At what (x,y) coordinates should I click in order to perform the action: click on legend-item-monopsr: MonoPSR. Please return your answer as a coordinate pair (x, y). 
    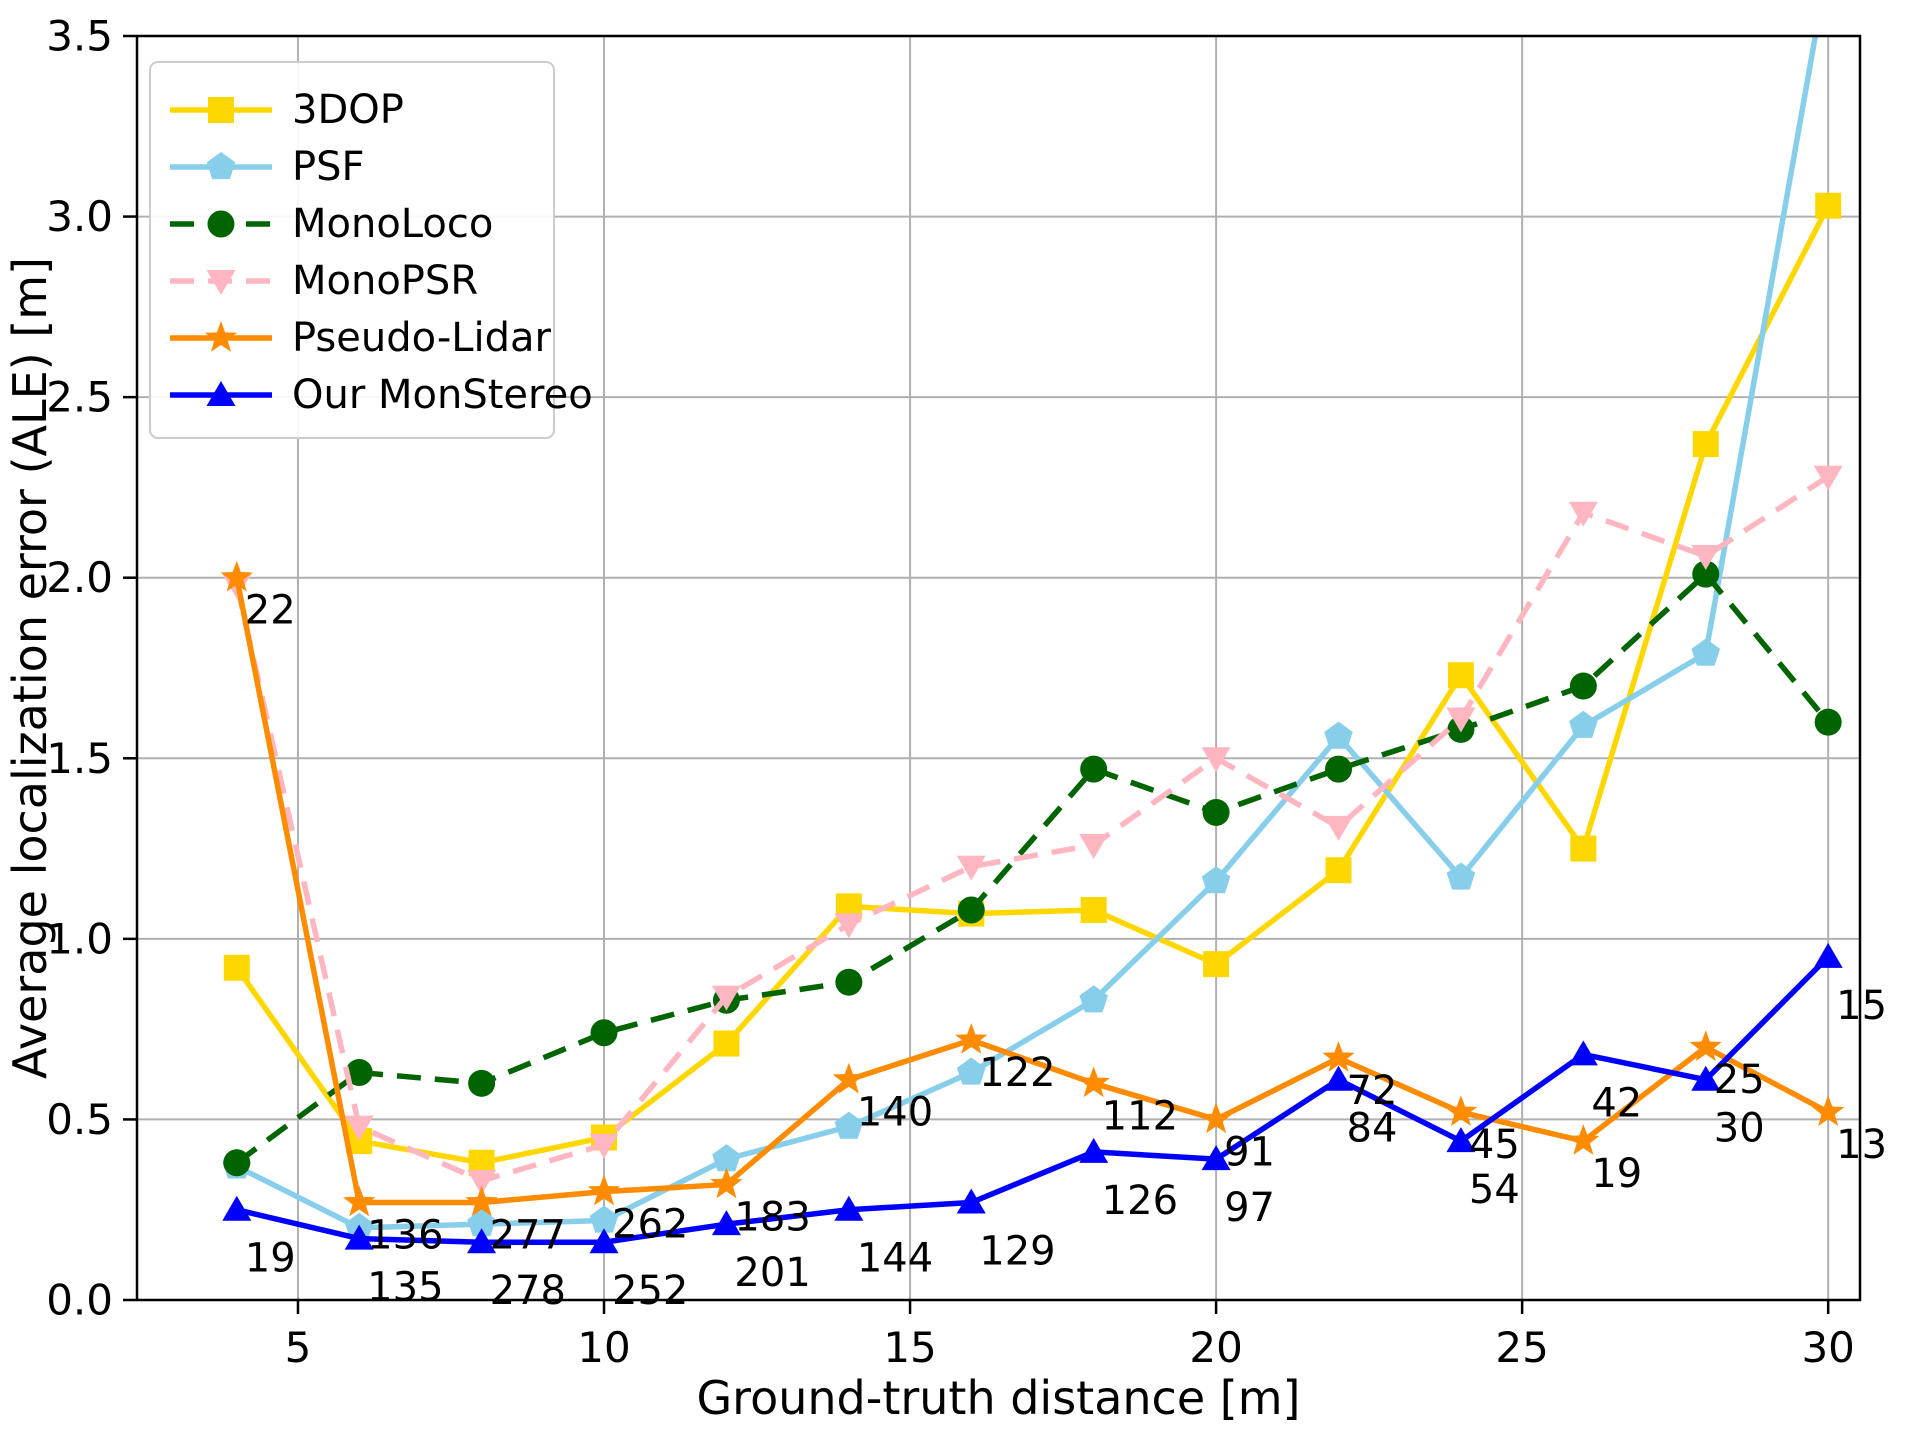
    Looking at the image, I should click on (324, 281).